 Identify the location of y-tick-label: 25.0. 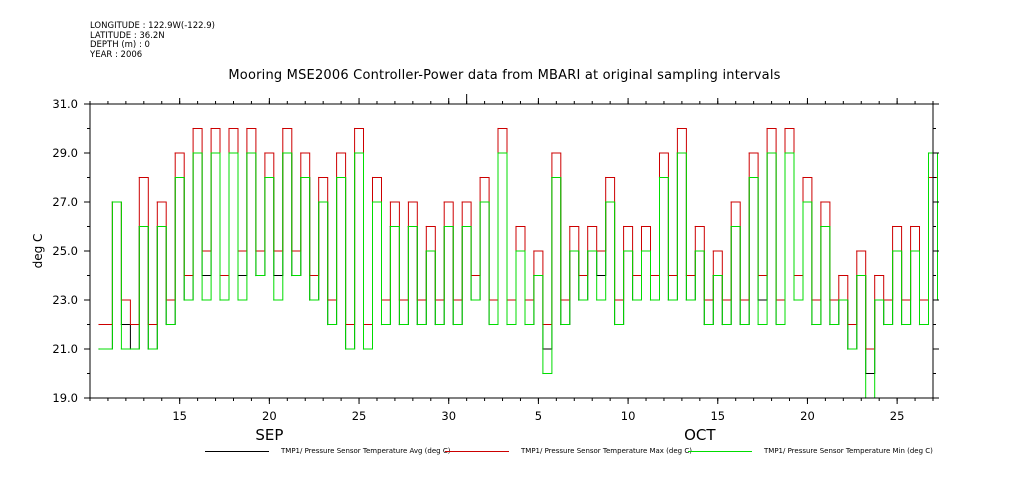
(65, 251).